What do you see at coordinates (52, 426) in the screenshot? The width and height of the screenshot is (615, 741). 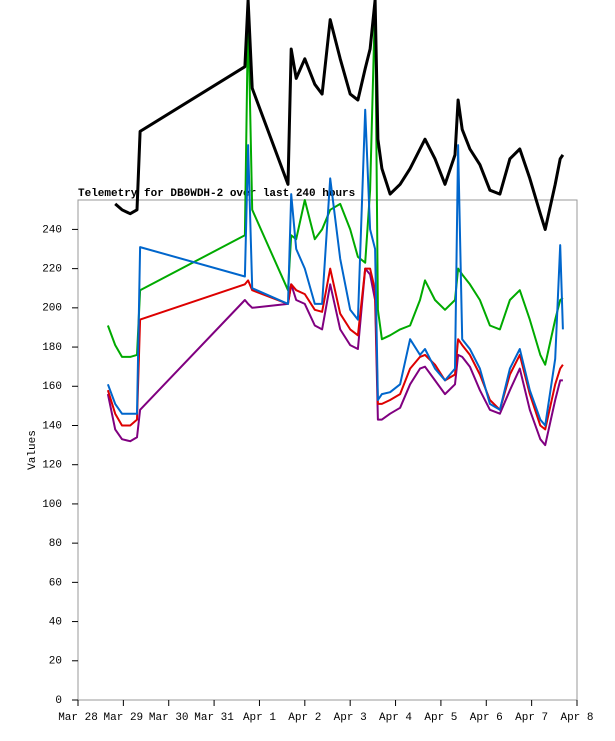 I see `y-tick-label: 140` at bounding box center [52, 426].